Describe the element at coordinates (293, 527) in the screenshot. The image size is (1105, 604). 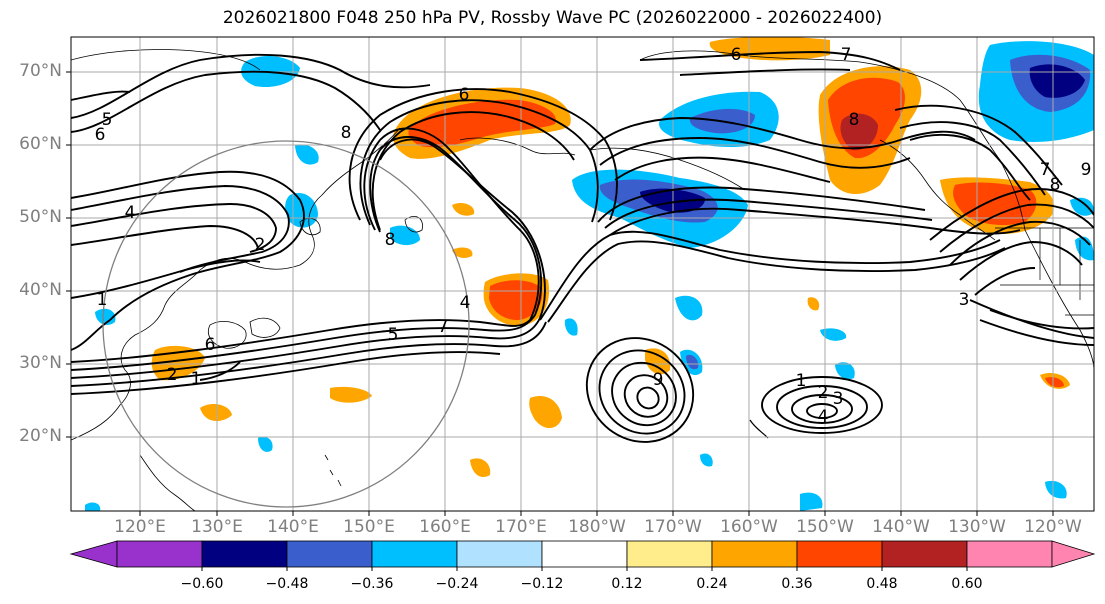
I see `lon-label: 140°E` at that location.